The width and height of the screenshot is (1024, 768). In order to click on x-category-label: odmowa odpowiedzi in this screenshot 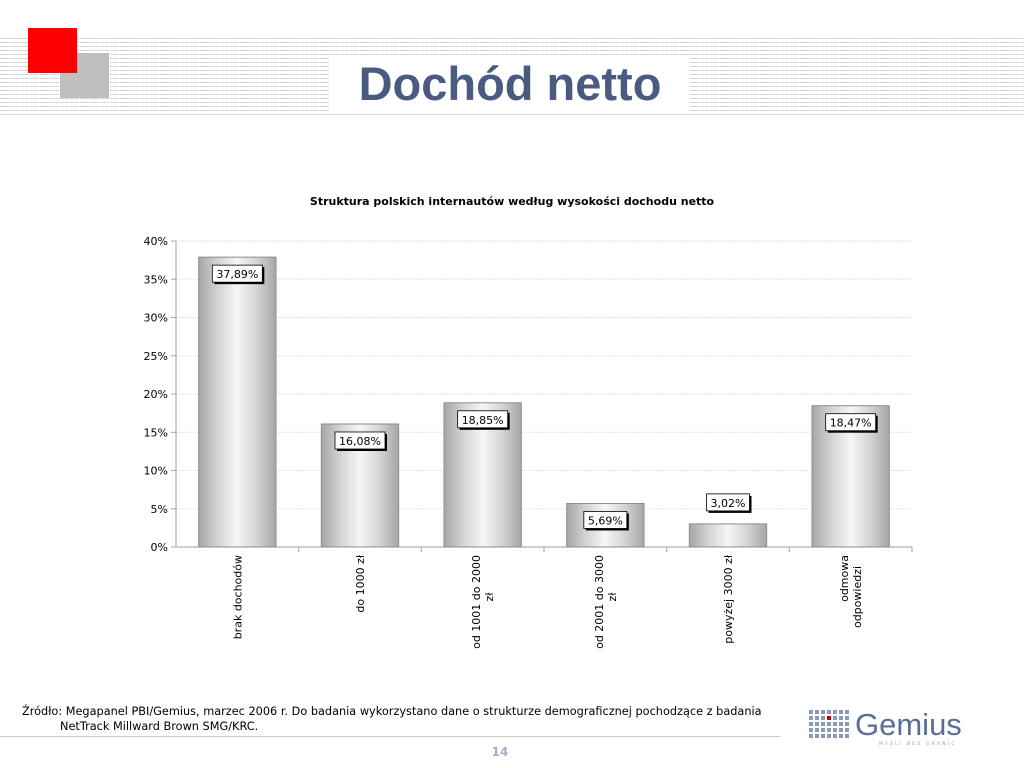, I will do `click(851, 591)`.